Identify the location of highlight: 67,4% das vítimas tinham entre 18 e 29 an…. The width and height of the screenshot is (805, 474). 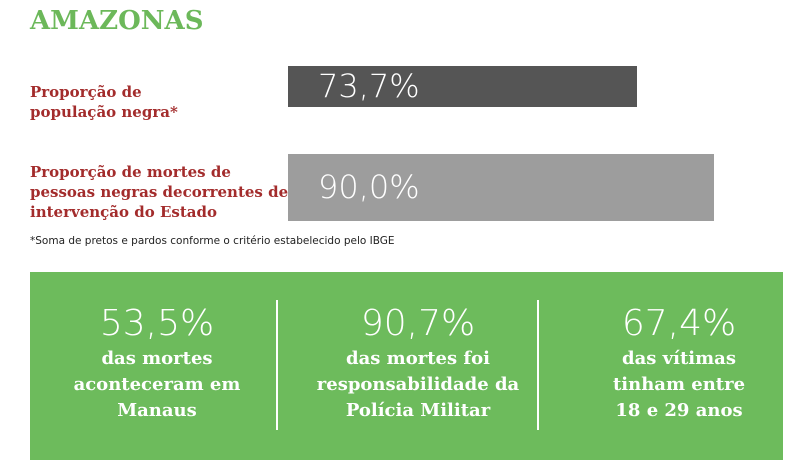
(679, 363).